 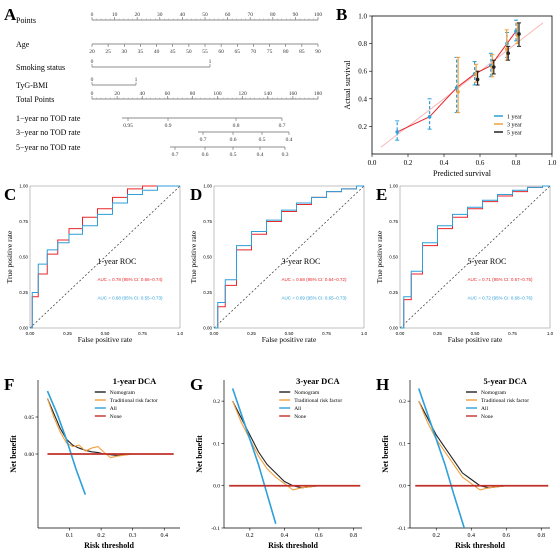 I want to click on auc-annotation: AUC = 0.68 (95% CI: 0.55−0.73), so click(x=131, y=298).